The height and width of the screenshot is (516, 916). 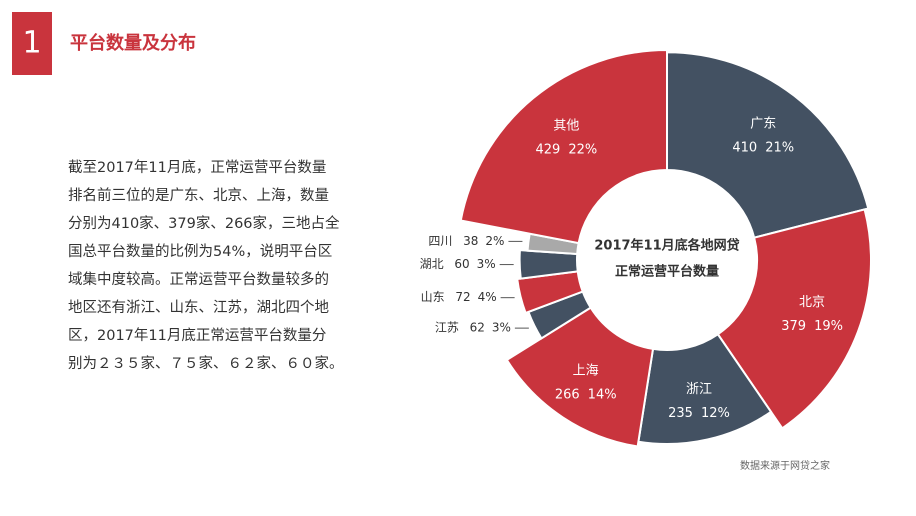 I want to click on slice-name: 广东, so click(x=763, y=124).